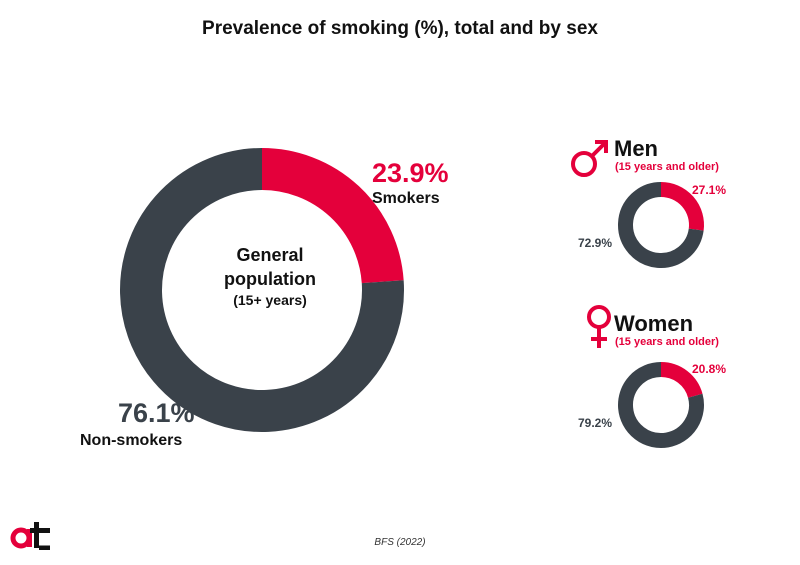 The height and width of the screenshot is (565, 800). What do you see at coordinates (589, 158) in the screenshot?
I see `male-symbol-icon` at bounding box center [589, 158].